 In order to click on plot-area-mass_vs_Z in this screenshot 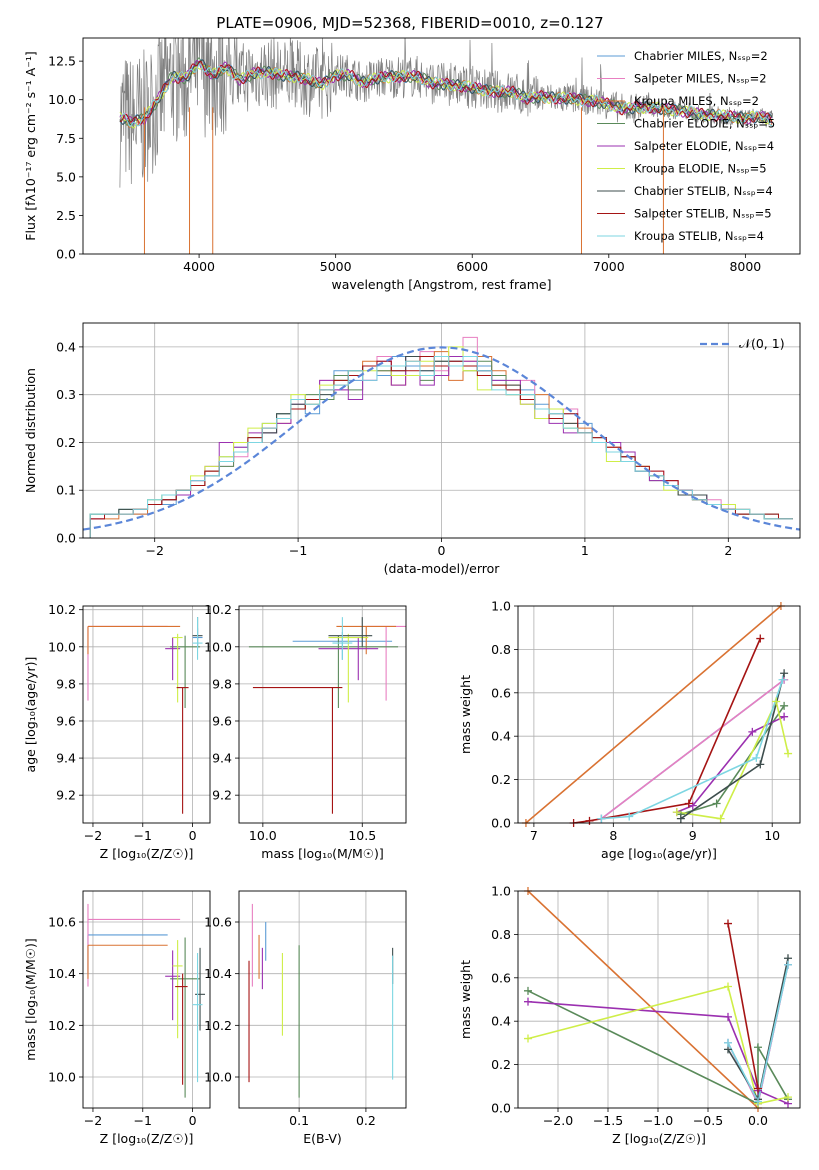, I will do `click(146, 1000)`.